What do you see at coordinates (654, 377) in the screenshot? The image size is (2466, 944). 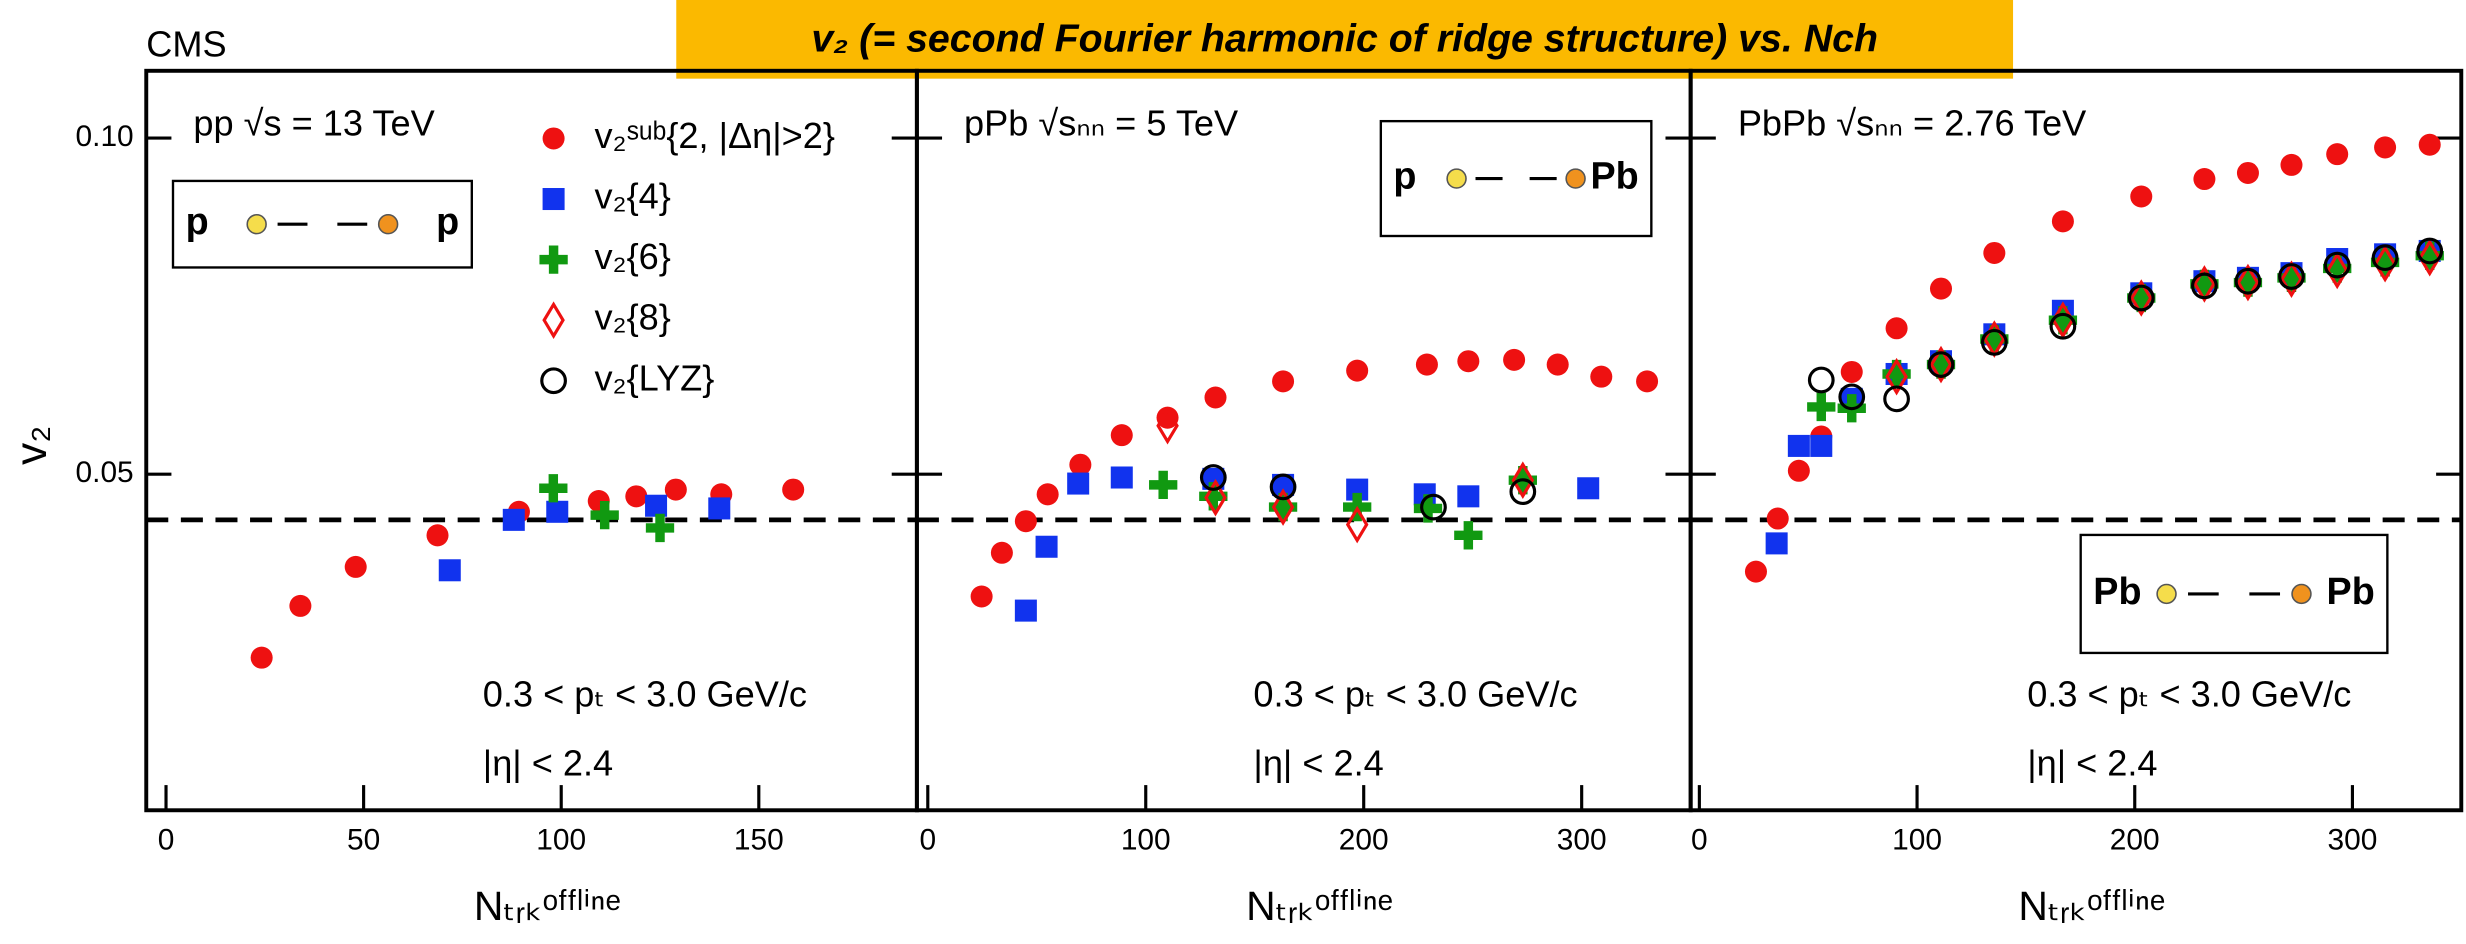 I see `legend-label: v₂{LYZ}` at bounding box center [654, 377].